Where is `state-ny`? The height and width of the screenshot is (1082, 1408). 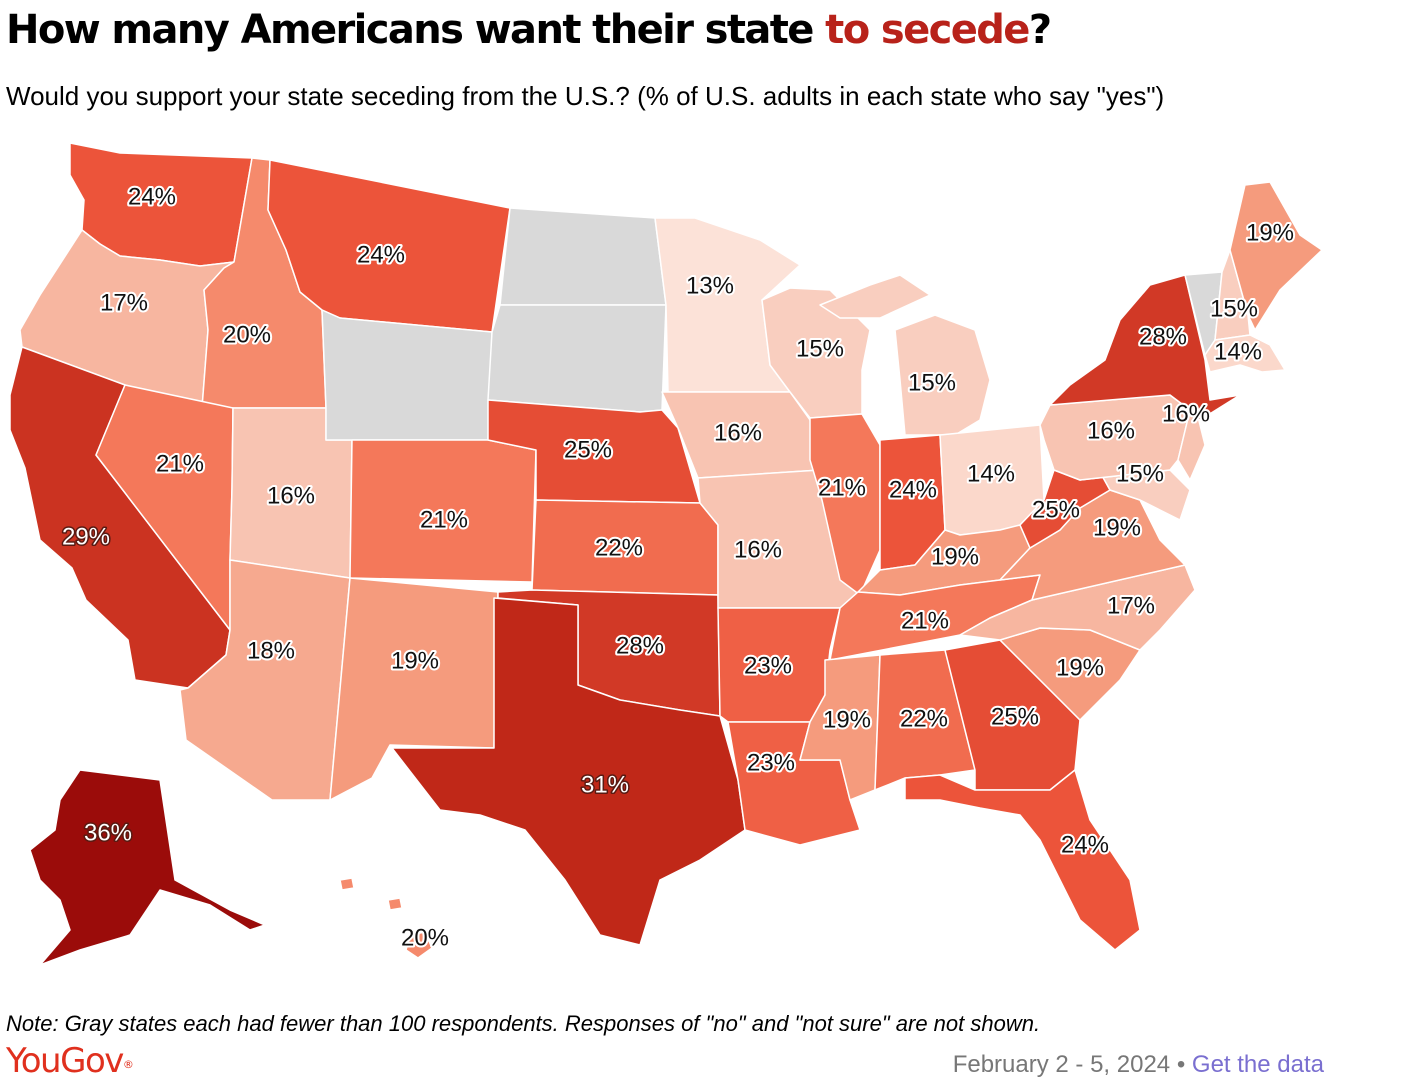
state-ny is located at coordinates (1145, 347).